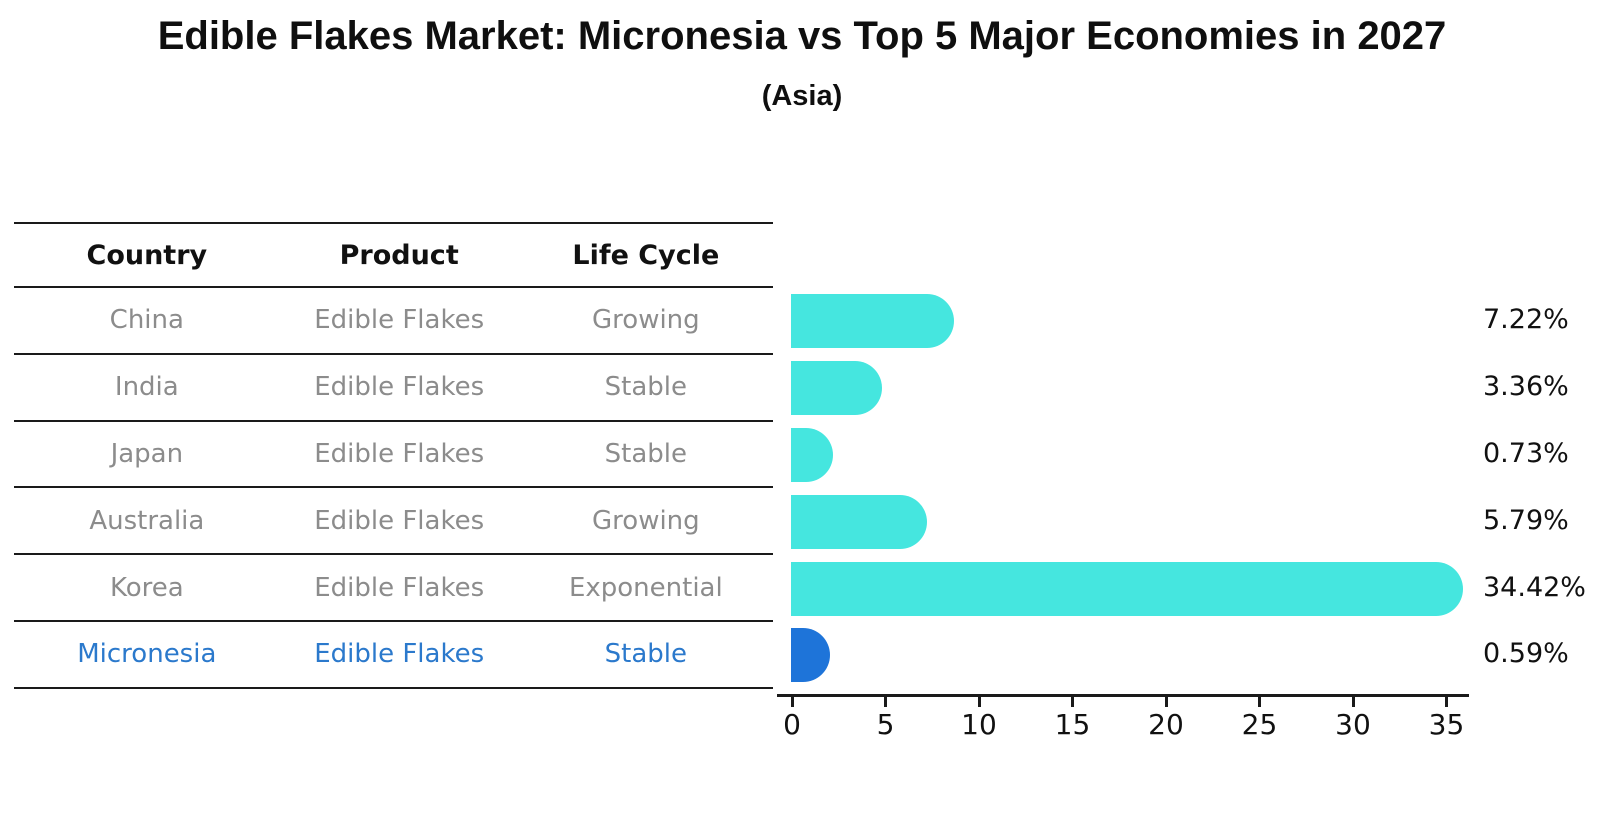 This screenshot has width=1604, height=823. Describe the element at coordinates (1526, 453) in the screenshot. I see `value-label: 0.73%` at that location.